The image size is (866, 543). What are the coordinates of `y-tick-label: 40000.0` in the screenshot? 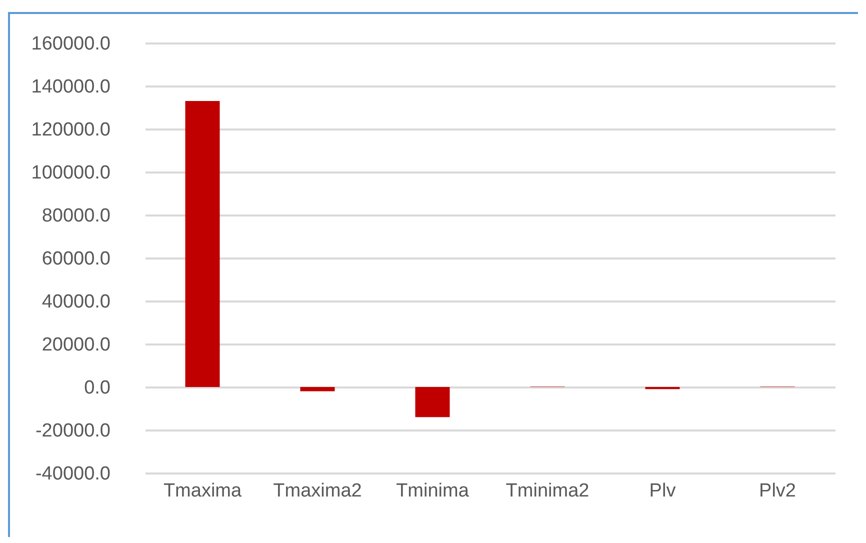 It's located at (76, 302).